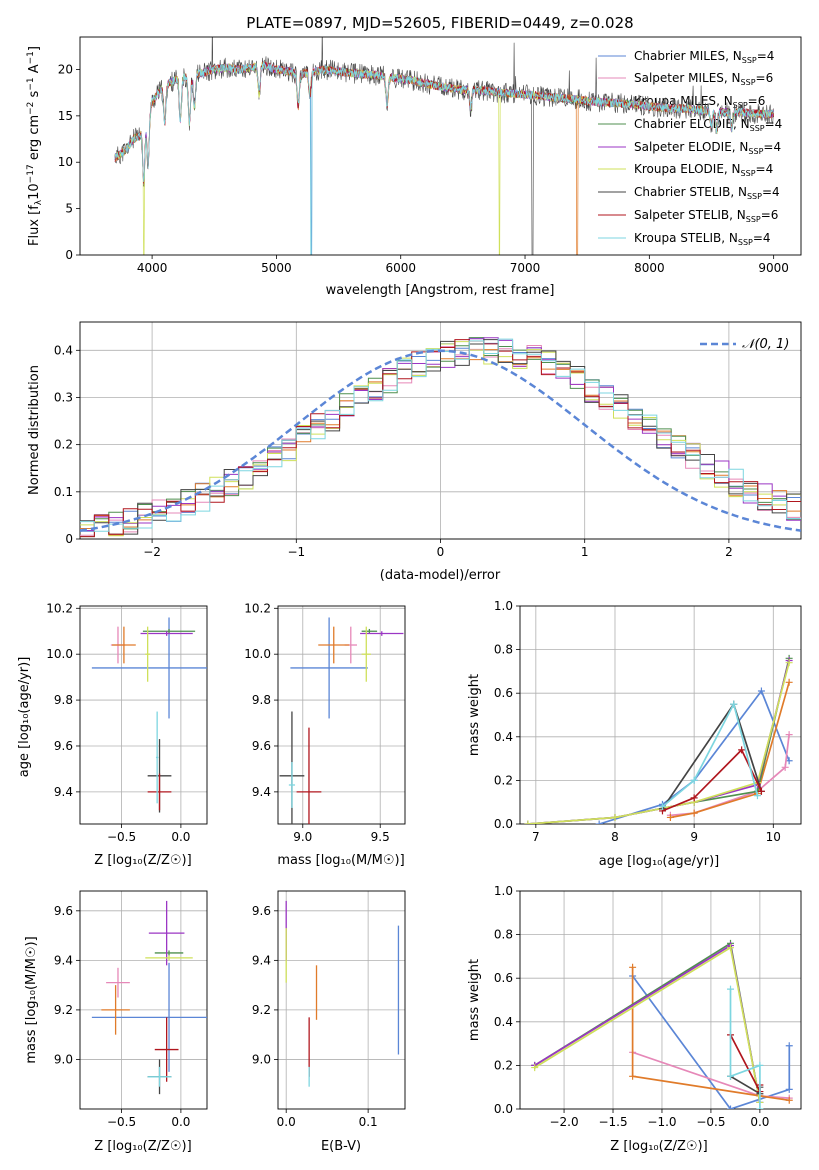 Image resolution: width=819 pixels, height=1170 pixels. I want to click on x-tick-label: 9000, so click(773, 268).